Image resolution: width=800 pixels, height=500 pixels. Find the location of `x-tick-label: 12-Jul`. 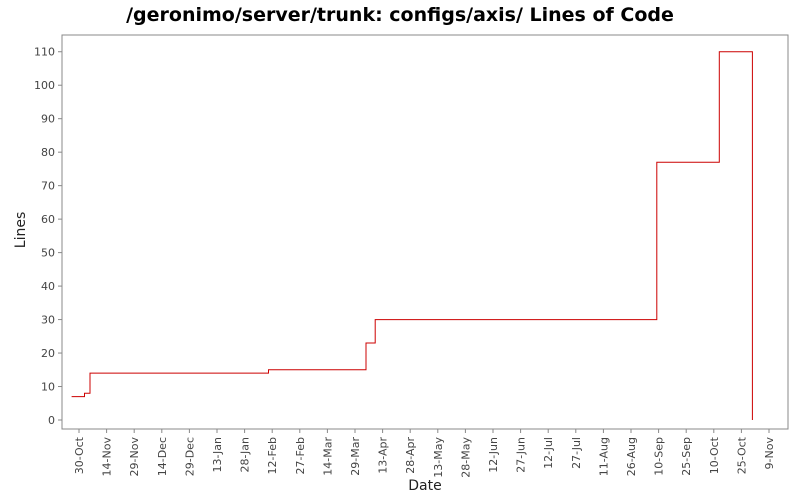

x-tick-label: 12-Jul is located at coordinates (548, 453).